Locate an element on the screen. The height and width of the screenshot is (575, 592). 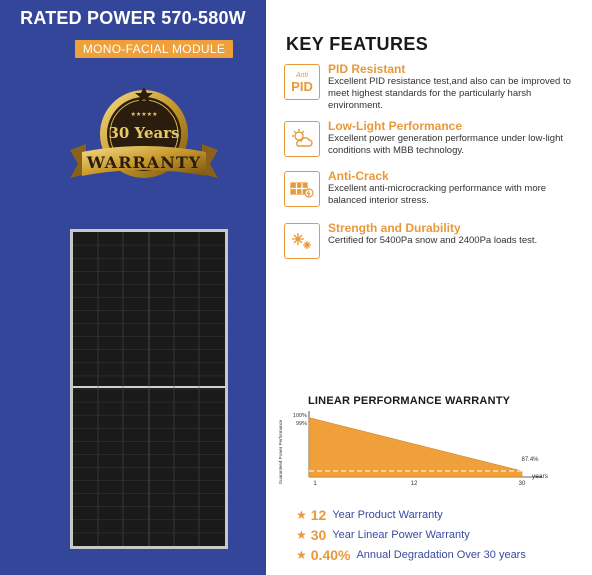
feature-title: Low-Light Performance is located at coordinates (395, 126).